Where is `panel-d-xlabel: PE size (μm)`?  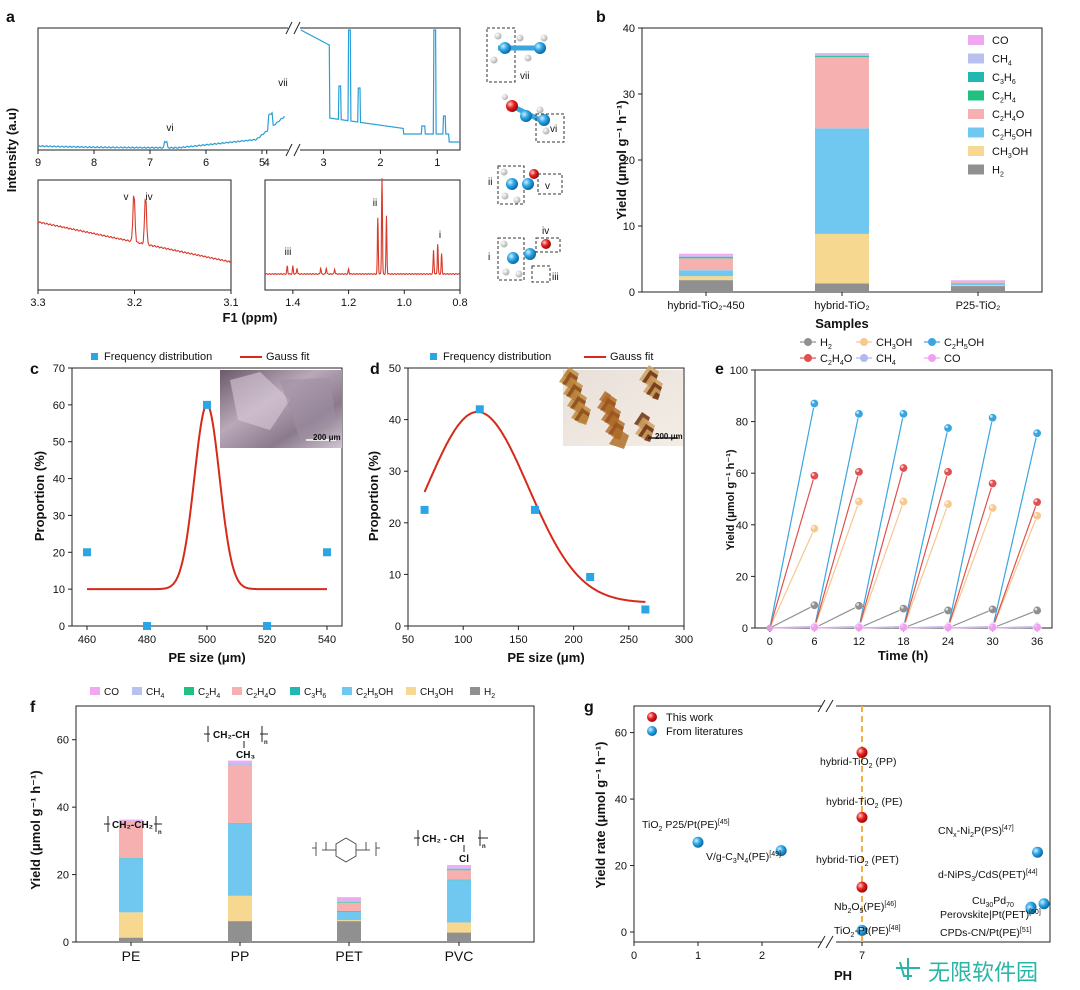
panel-d-xlabel: PE size (μm) is located at coordinates (545, 657).